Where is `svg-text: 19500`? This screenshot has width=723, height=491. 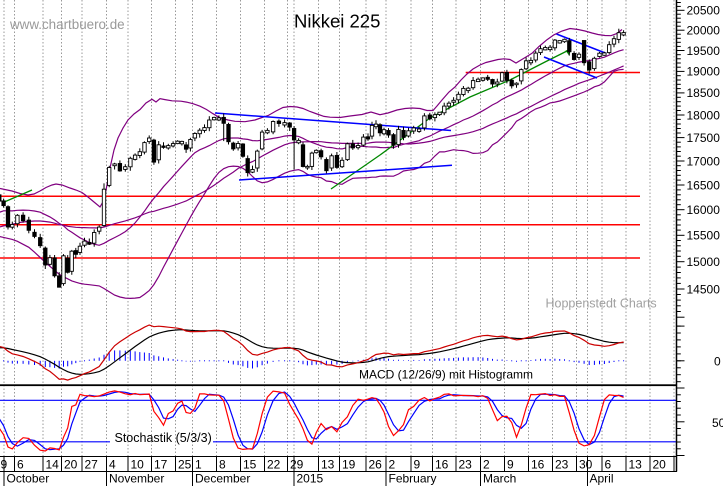
svg-text: 19500 is located at coordinates (704, 51).